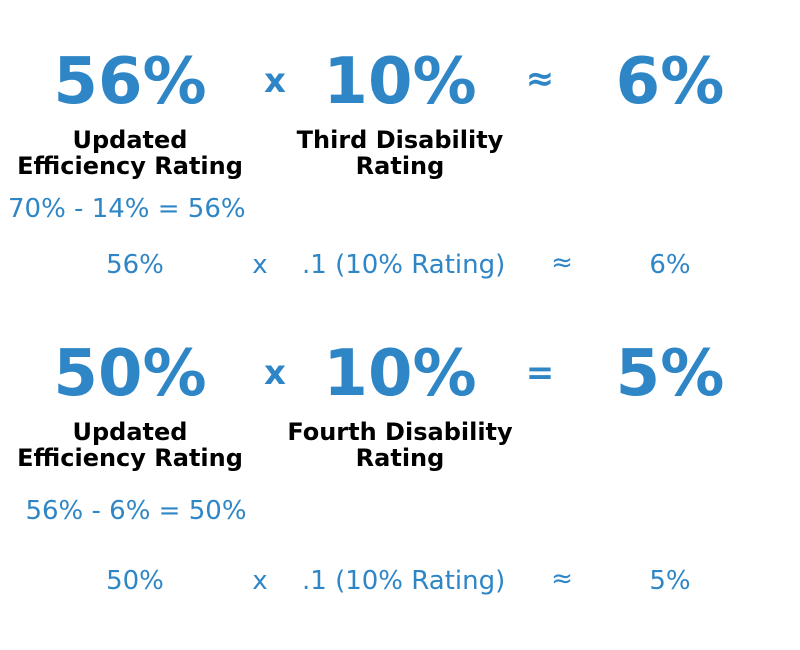  I want to click on step-four-times-symbol: x, so click(275, 373).